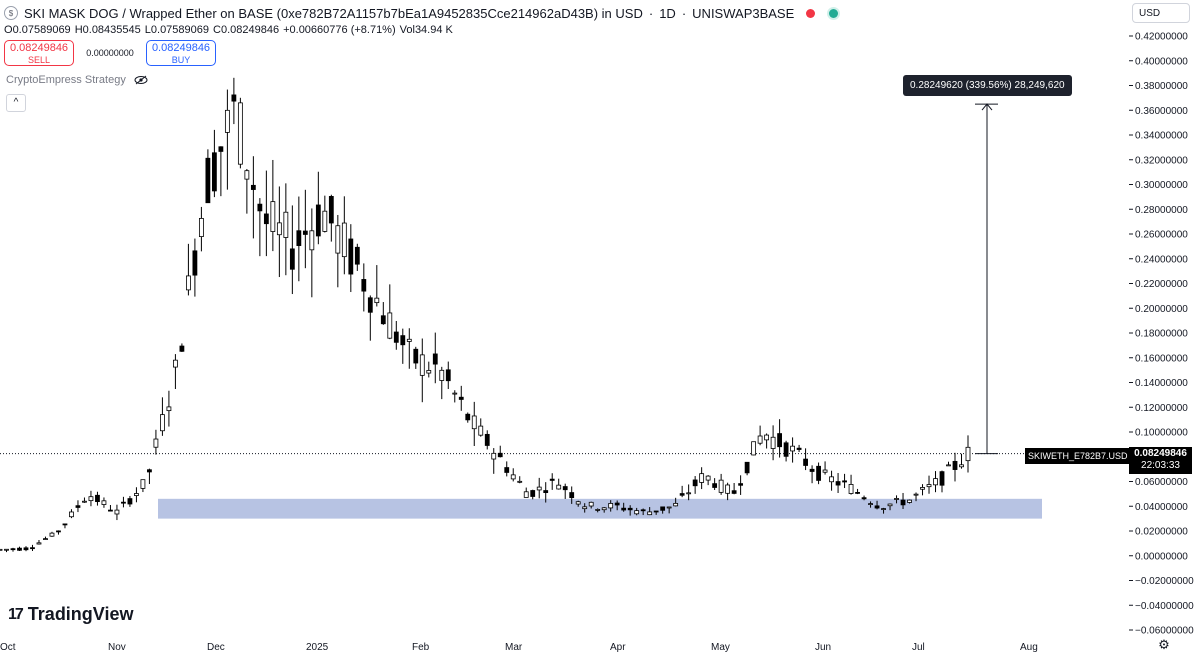  What do you see at coordinates (141, 80) in the screenshot?
I see `eye-slash-icon` at bounding box center [141, 80].